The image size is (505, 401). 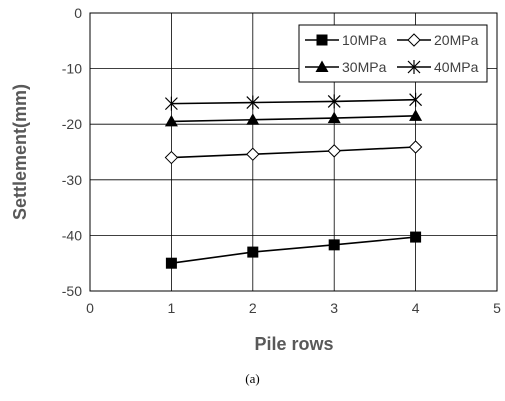 I want to click on x-tick-label: 5, so click(x=497, y=308).